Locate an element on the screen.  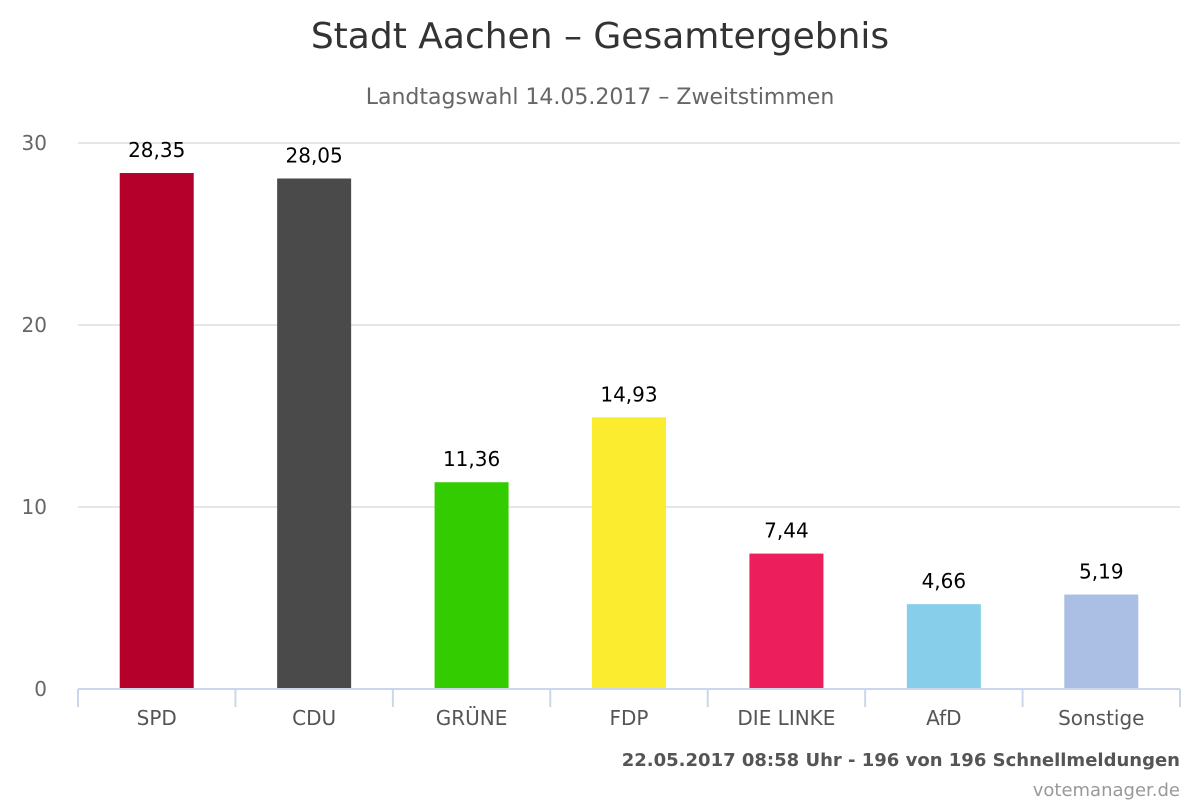
data-label: 5,19 is located at coordinates (1101, 572).